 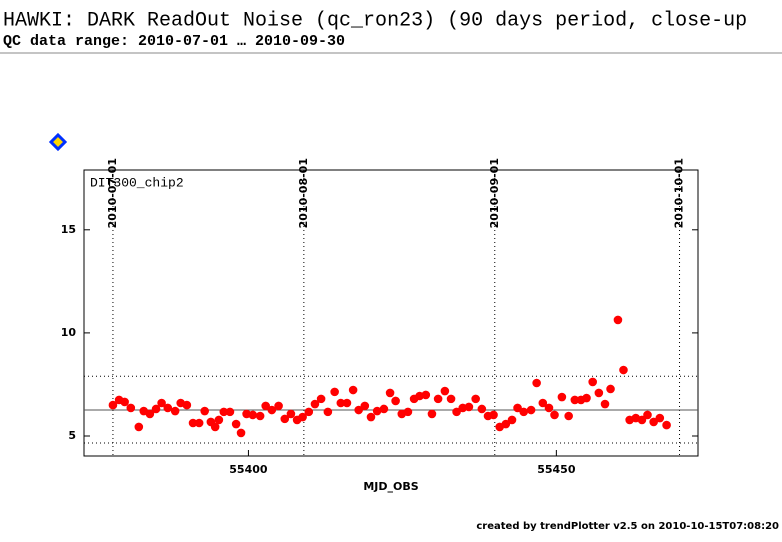 I want to click on y-tick-label: 15, so click(x=68, y=229).